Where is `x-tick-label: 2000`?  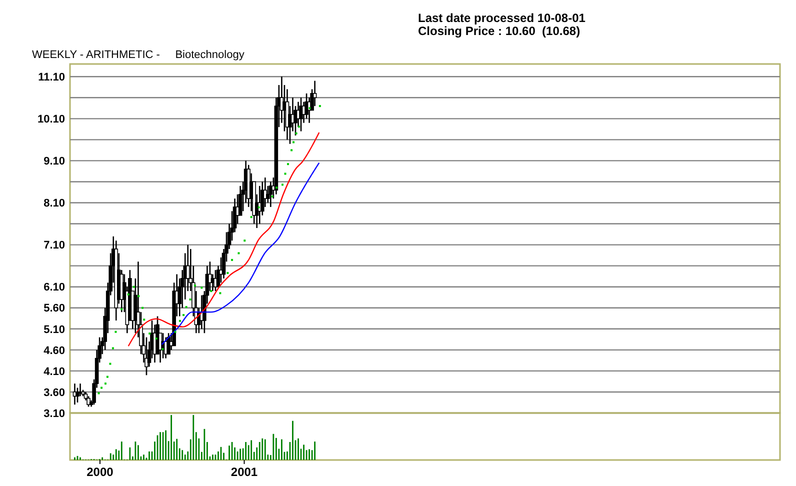
x-tick-label: 2000 is located at coordinates (100, 472).